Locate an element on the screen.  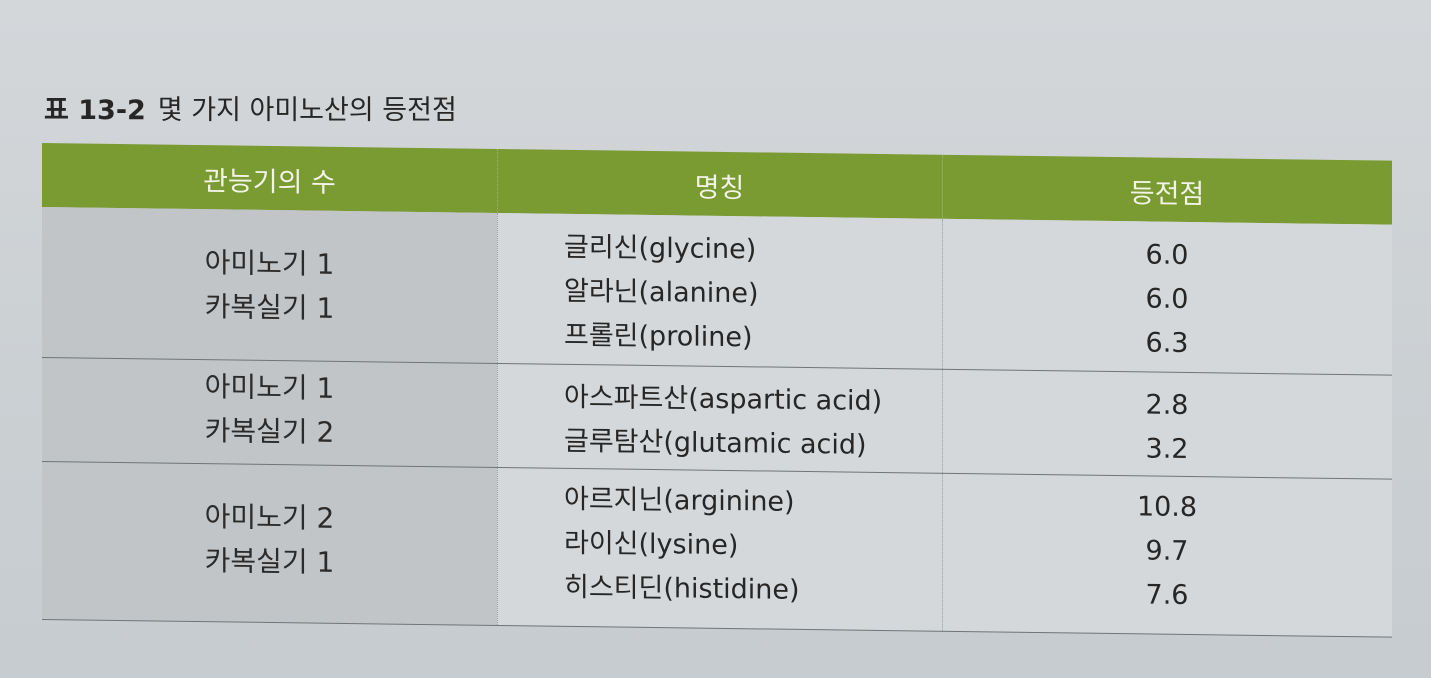
table-caption: 표 13-2 몇 가지 아미노산의 등전점 is located at coordinates (250, 107).